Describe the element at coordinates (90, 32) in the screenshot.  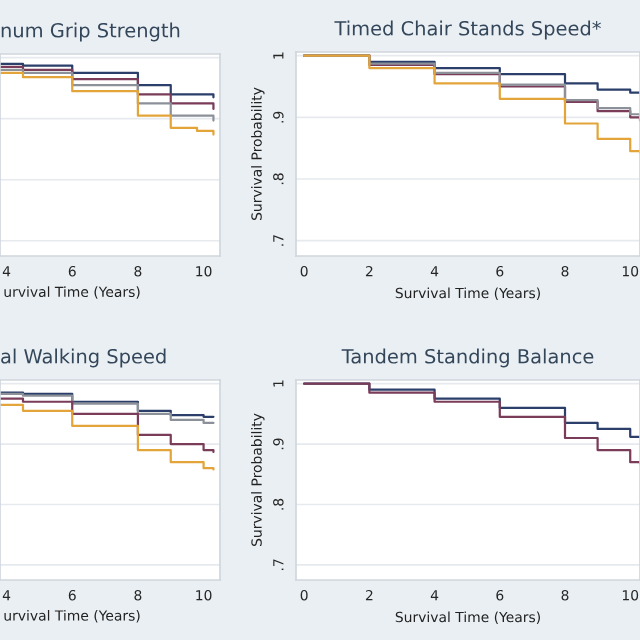
I see `chart-title: num Grip Strength` at that location.